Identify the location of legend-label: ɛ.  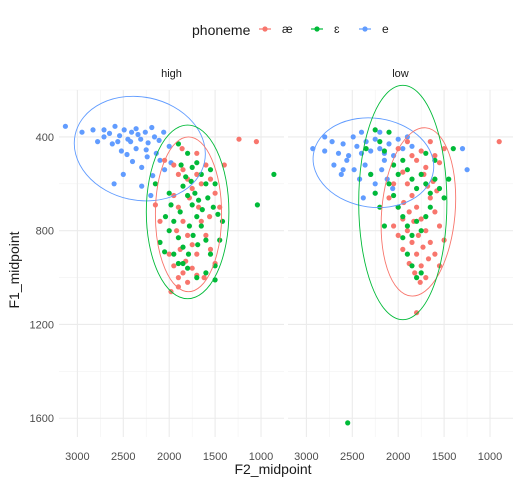
(337, 29).